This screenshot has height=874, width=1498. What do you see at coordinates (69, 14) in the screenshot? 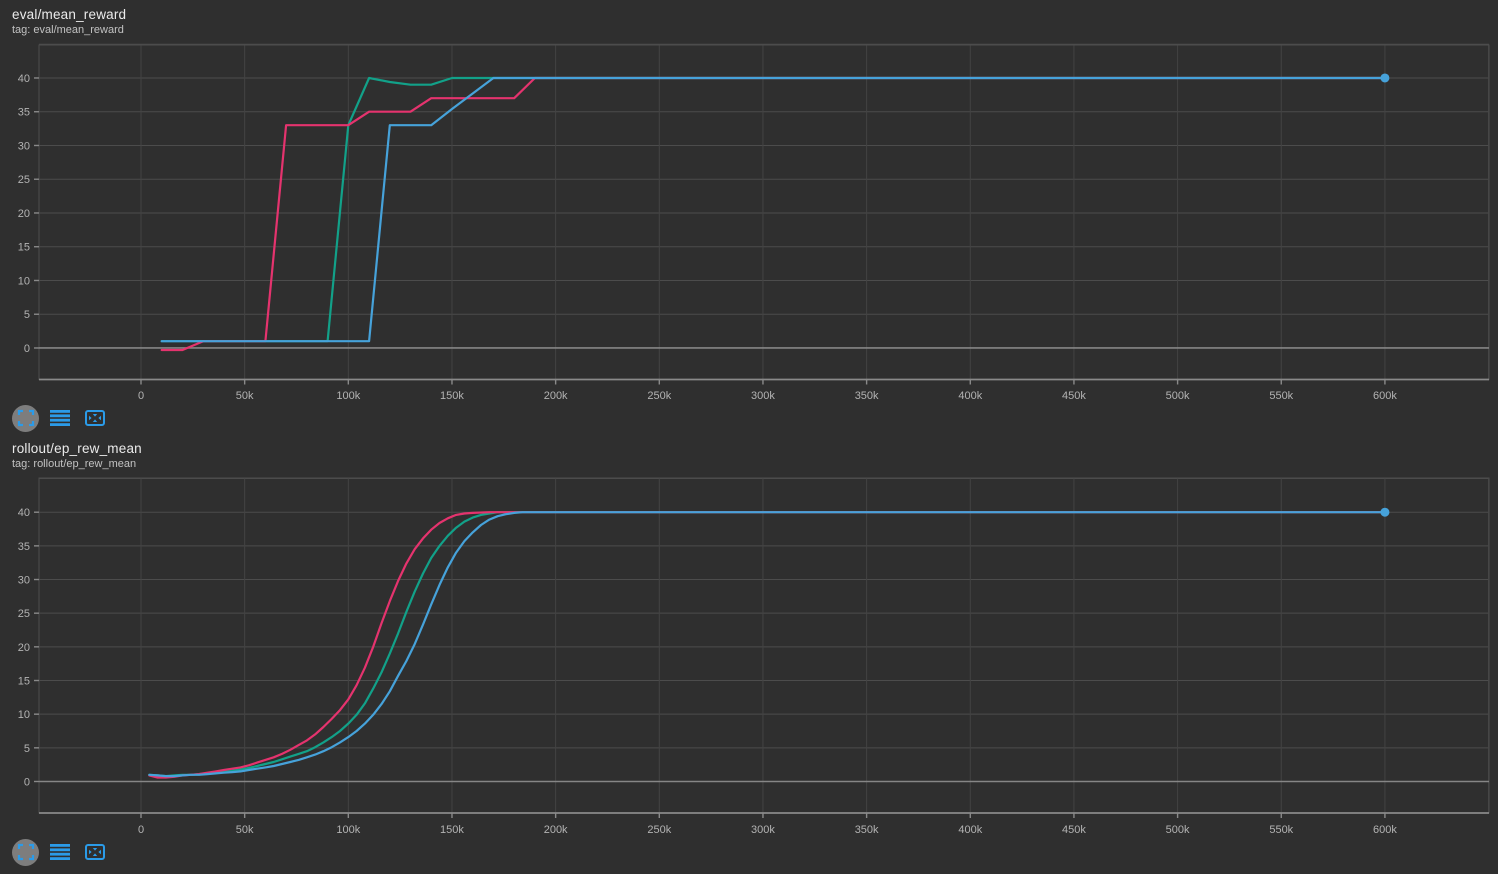
I see `chart-title: eval/mean_reward` at bounding box center [69, 14].